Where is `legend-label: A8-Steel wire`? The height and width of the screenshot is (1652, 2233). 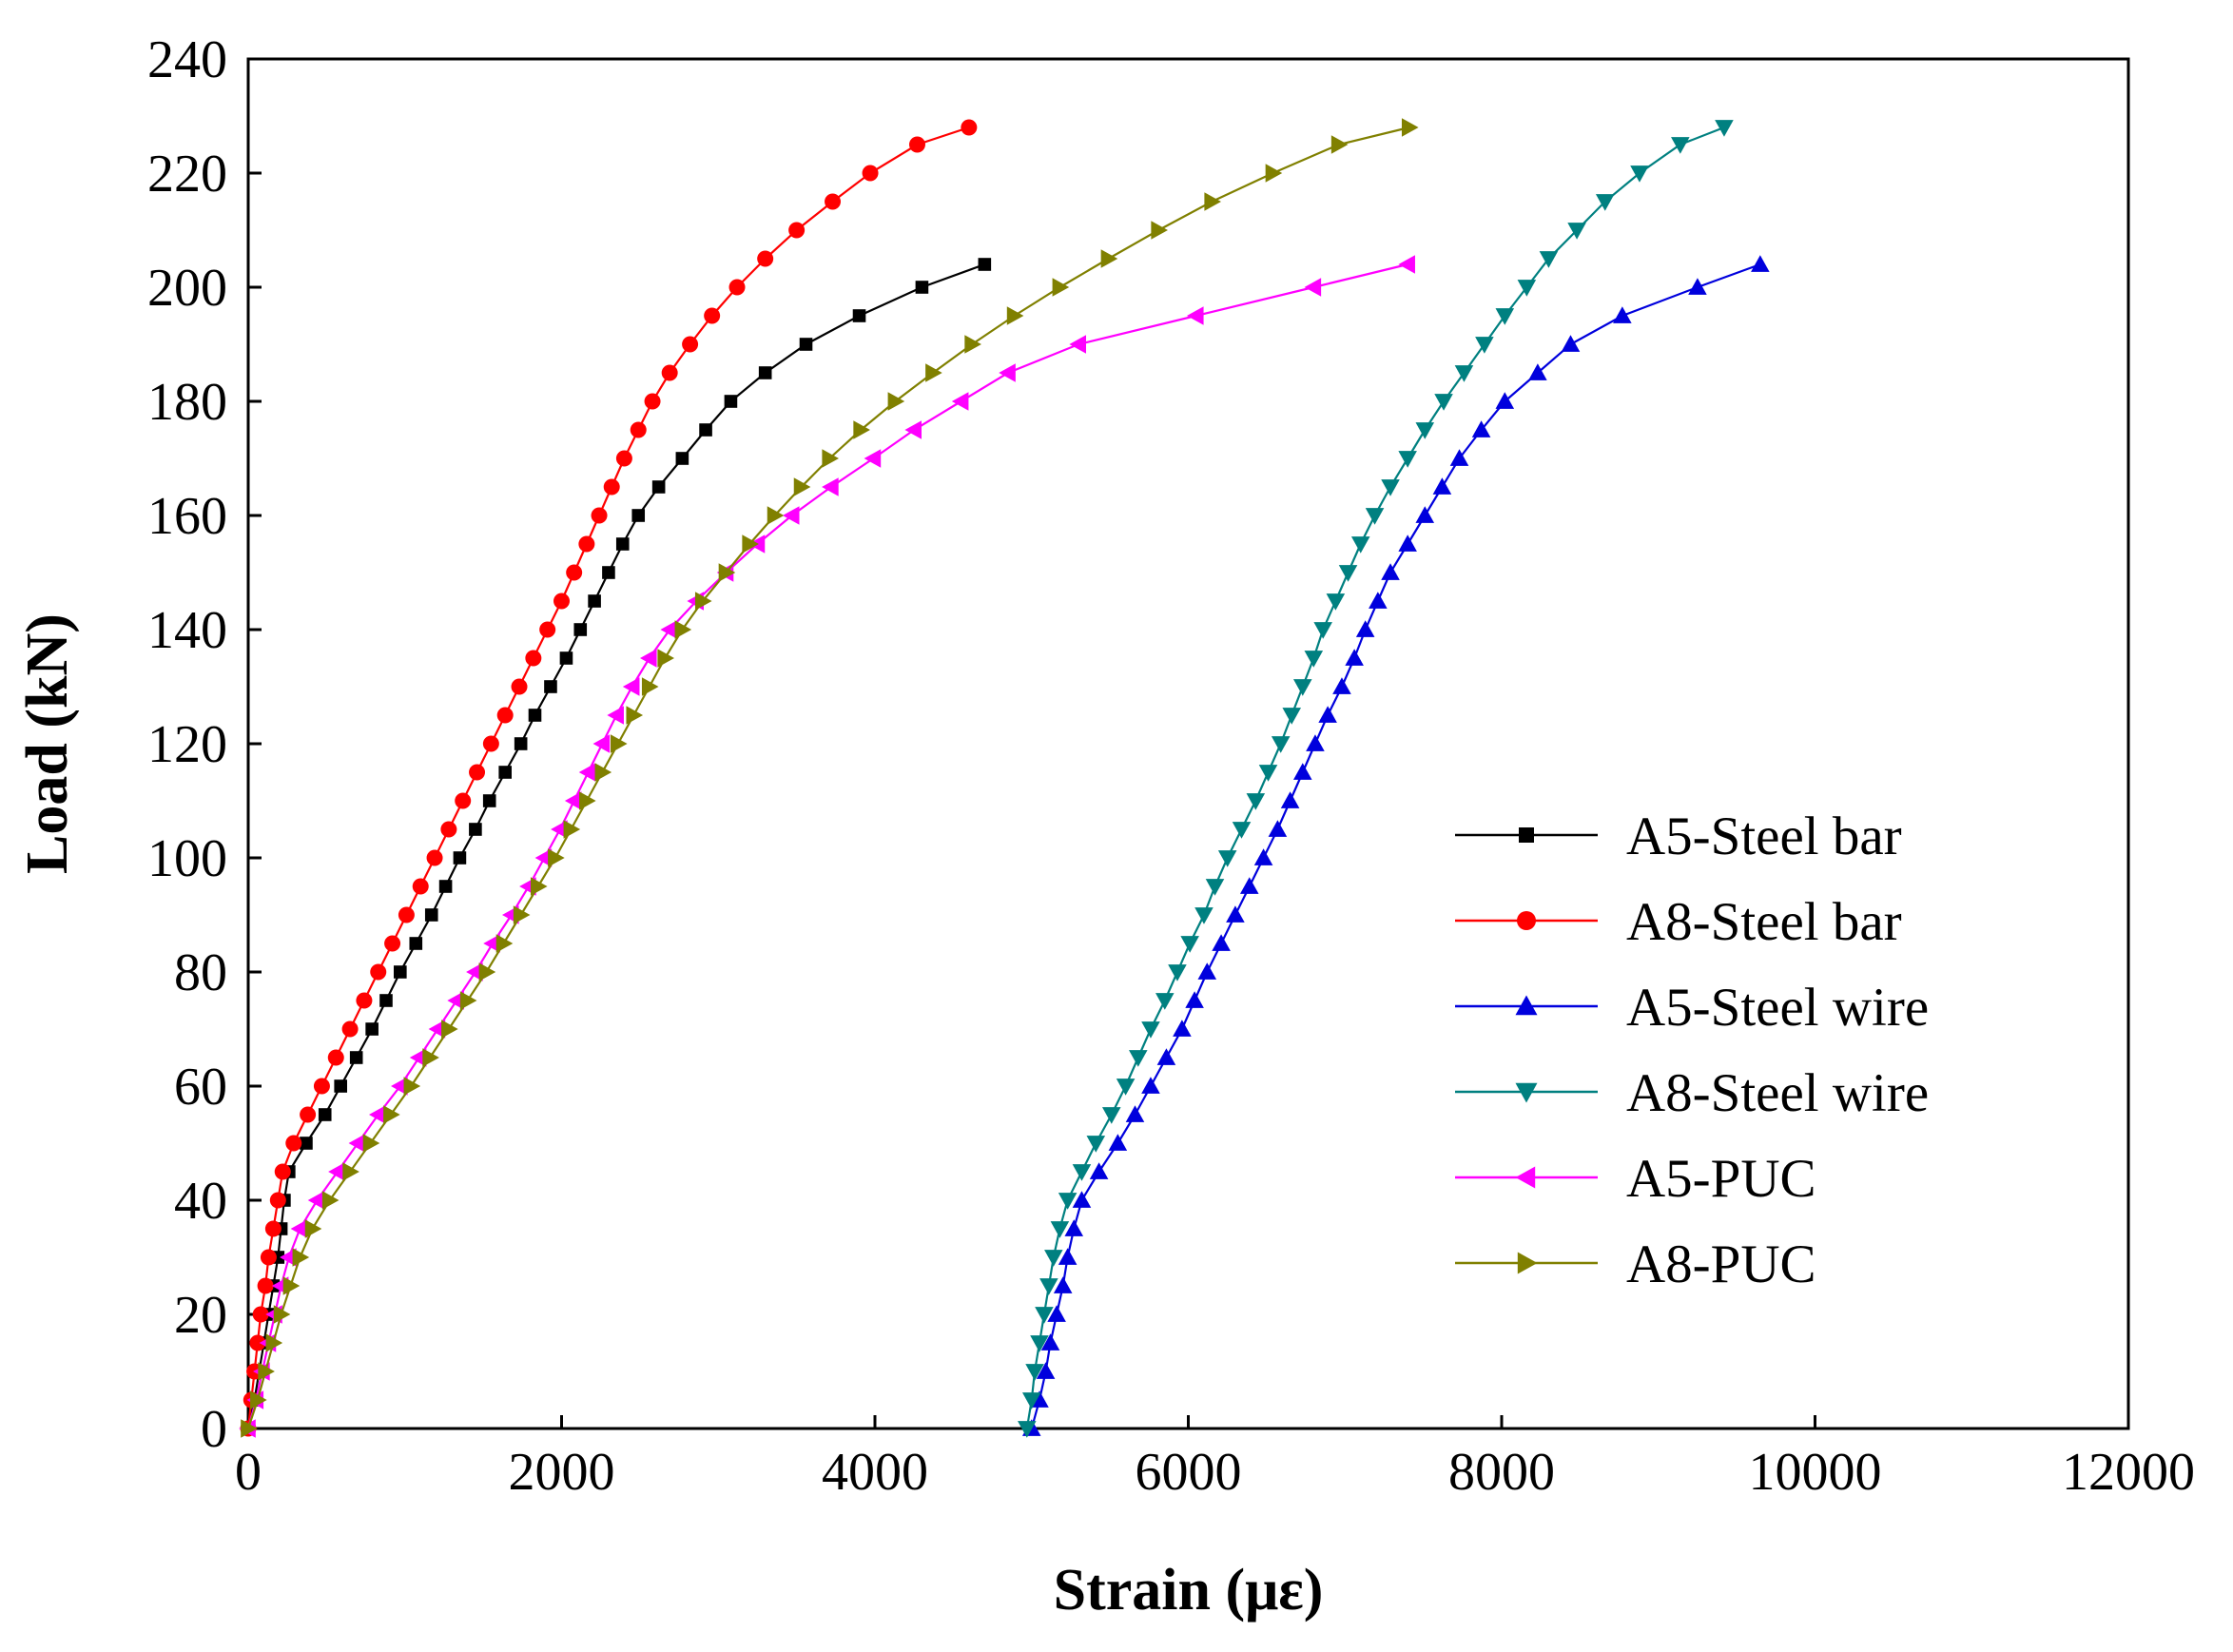 legend-label: A8-Steel wire is located at coordinates (1777, 1093).